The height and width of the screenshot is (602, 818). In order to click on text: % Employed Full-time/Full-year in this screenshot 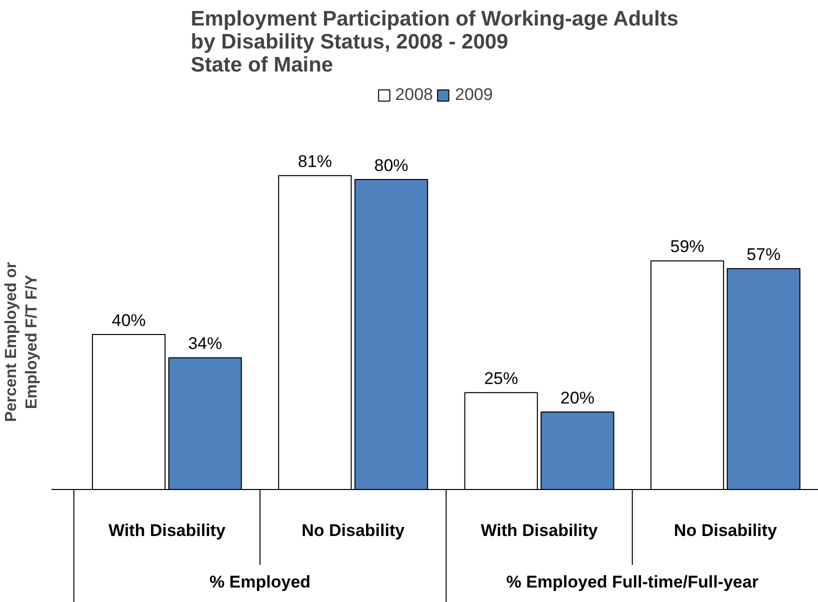, I will do `click(632, 582)`.